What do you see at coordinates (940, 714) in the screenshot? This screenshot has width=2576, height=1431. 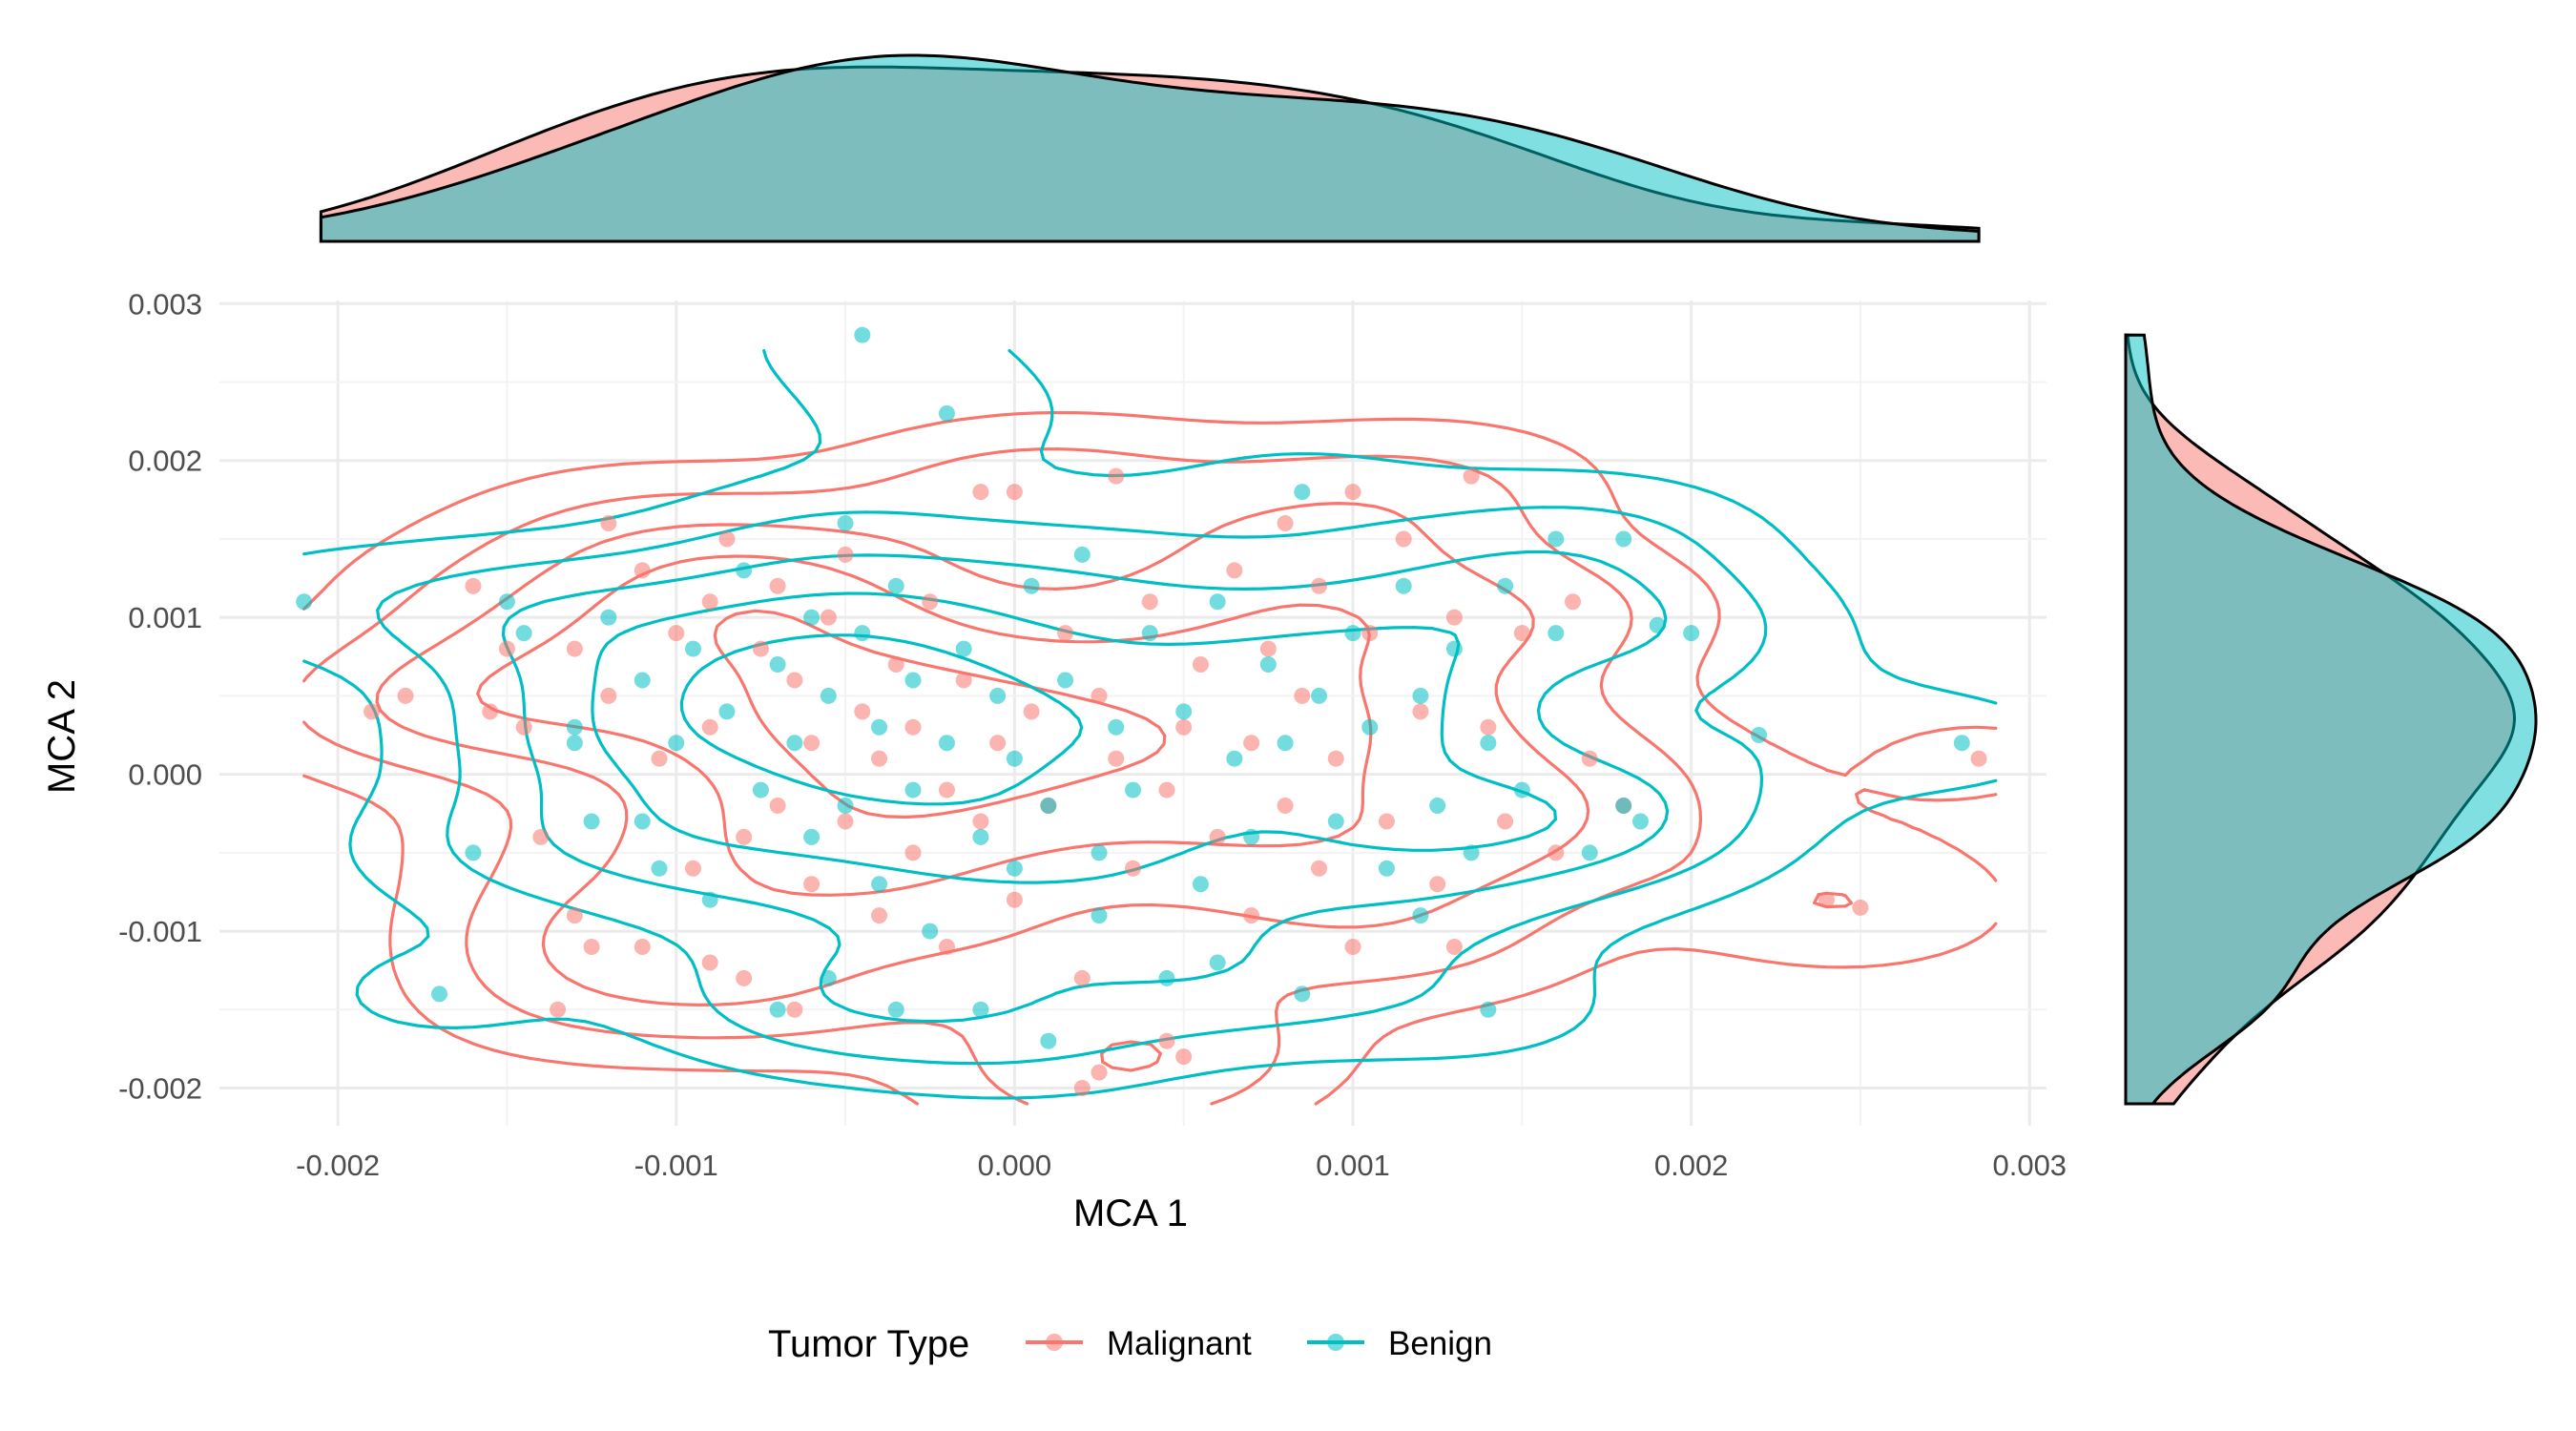 I see `contour-malignant` at bounding box center [940, 714].